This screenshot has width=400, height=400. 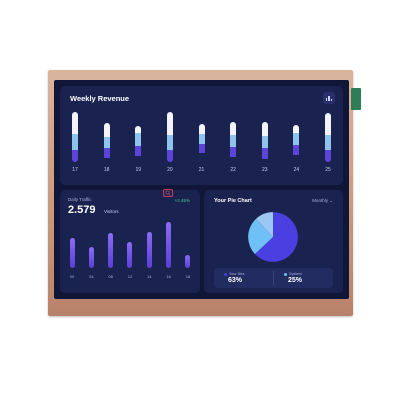 I want to click on traffic-value: 2.579, so click(x=82, y=210).